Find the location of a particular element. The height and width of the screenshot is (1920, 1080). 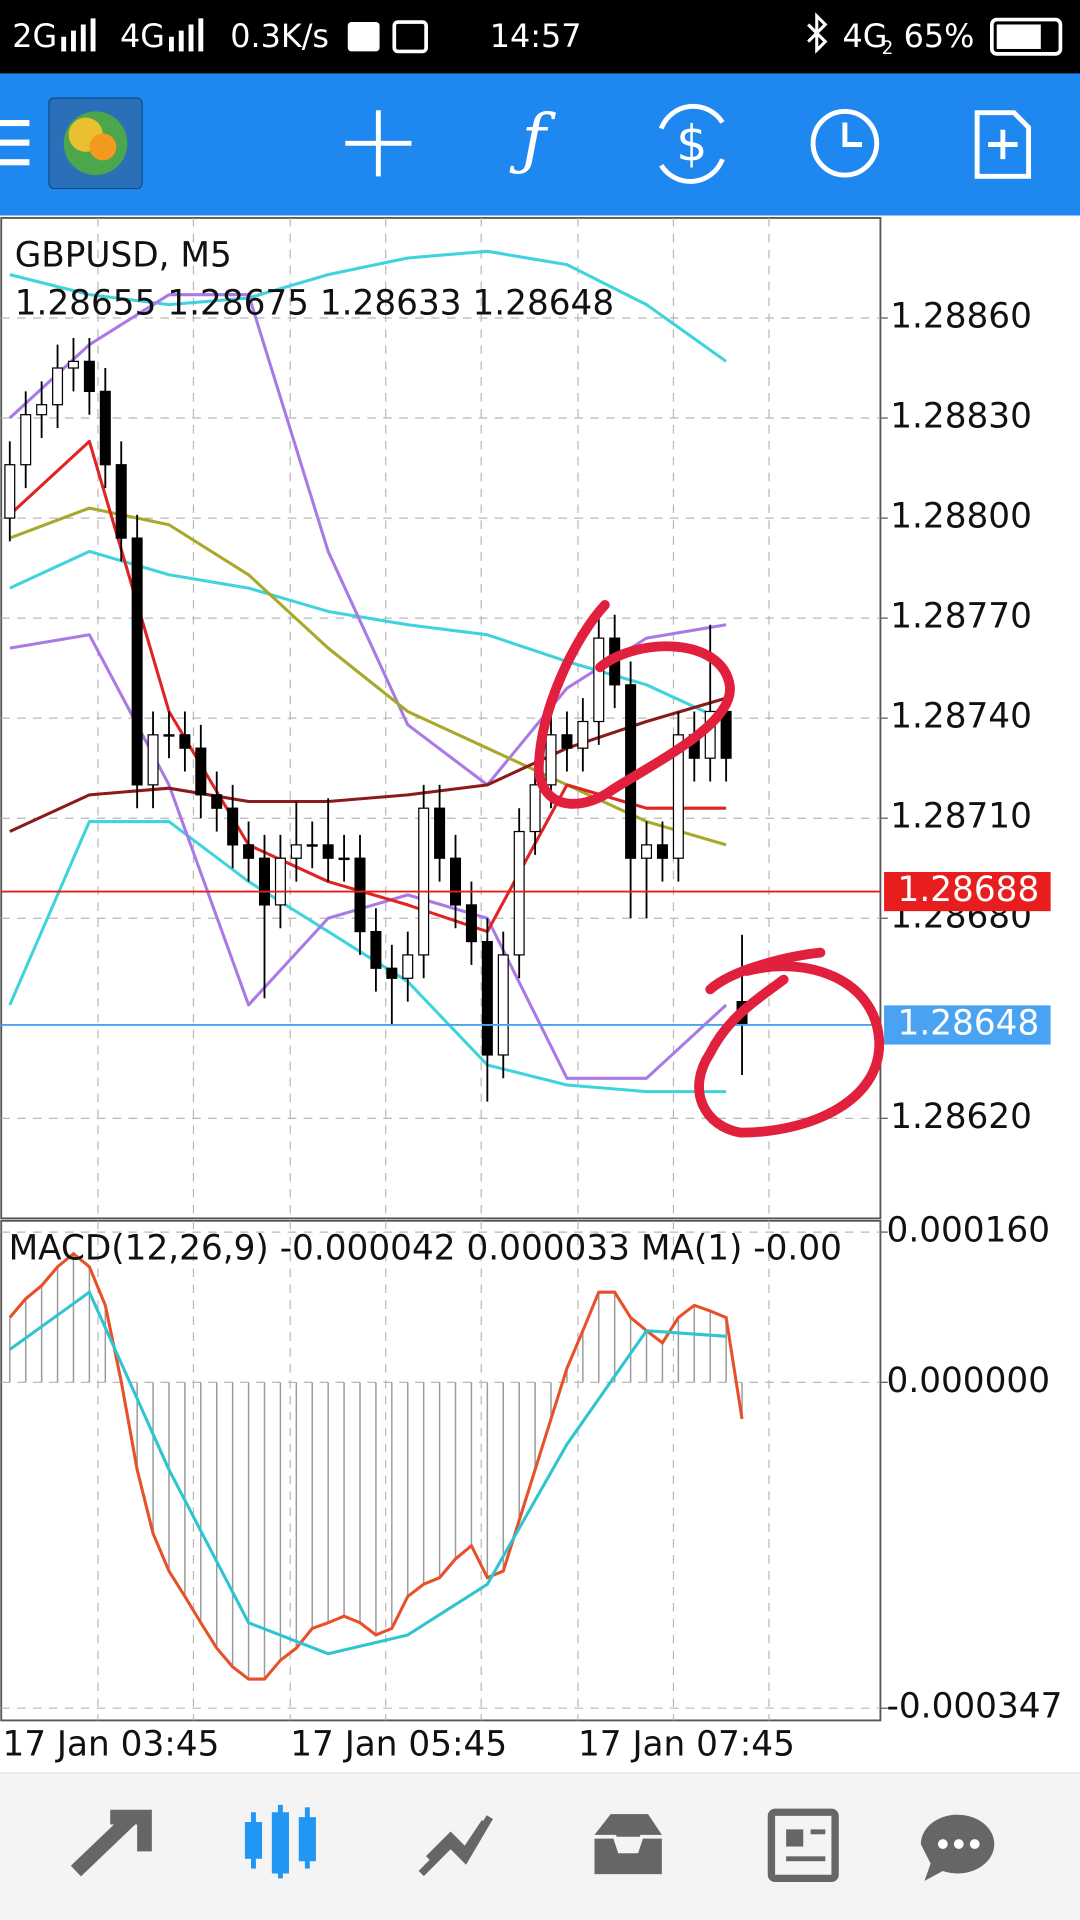

y-tick-label: 1.28800 is located at coordinates (961, 517).